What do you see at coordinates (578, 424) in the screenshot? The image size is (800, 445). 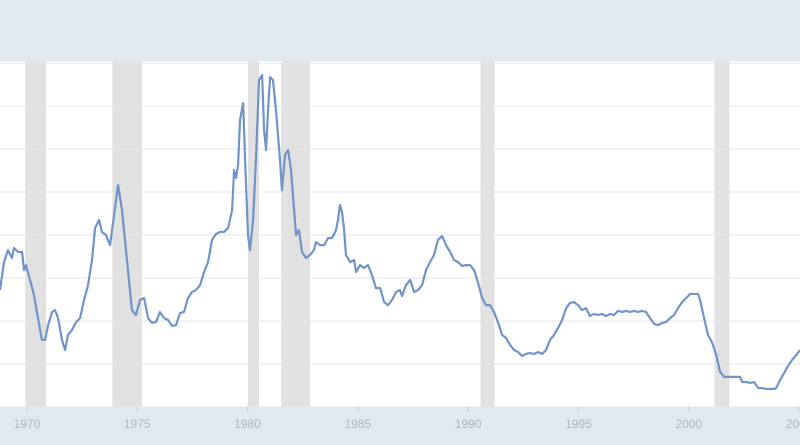 I see `x-tick-label: 1995` at bounding box center [578, 424].